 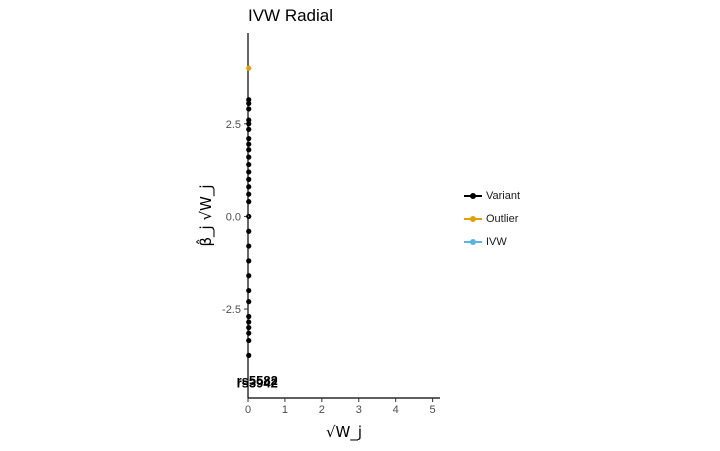 What do you see at coordinates (473, 219) in the screenshot?
I see `outlier-key-icon` at bounding box center [473, 219].